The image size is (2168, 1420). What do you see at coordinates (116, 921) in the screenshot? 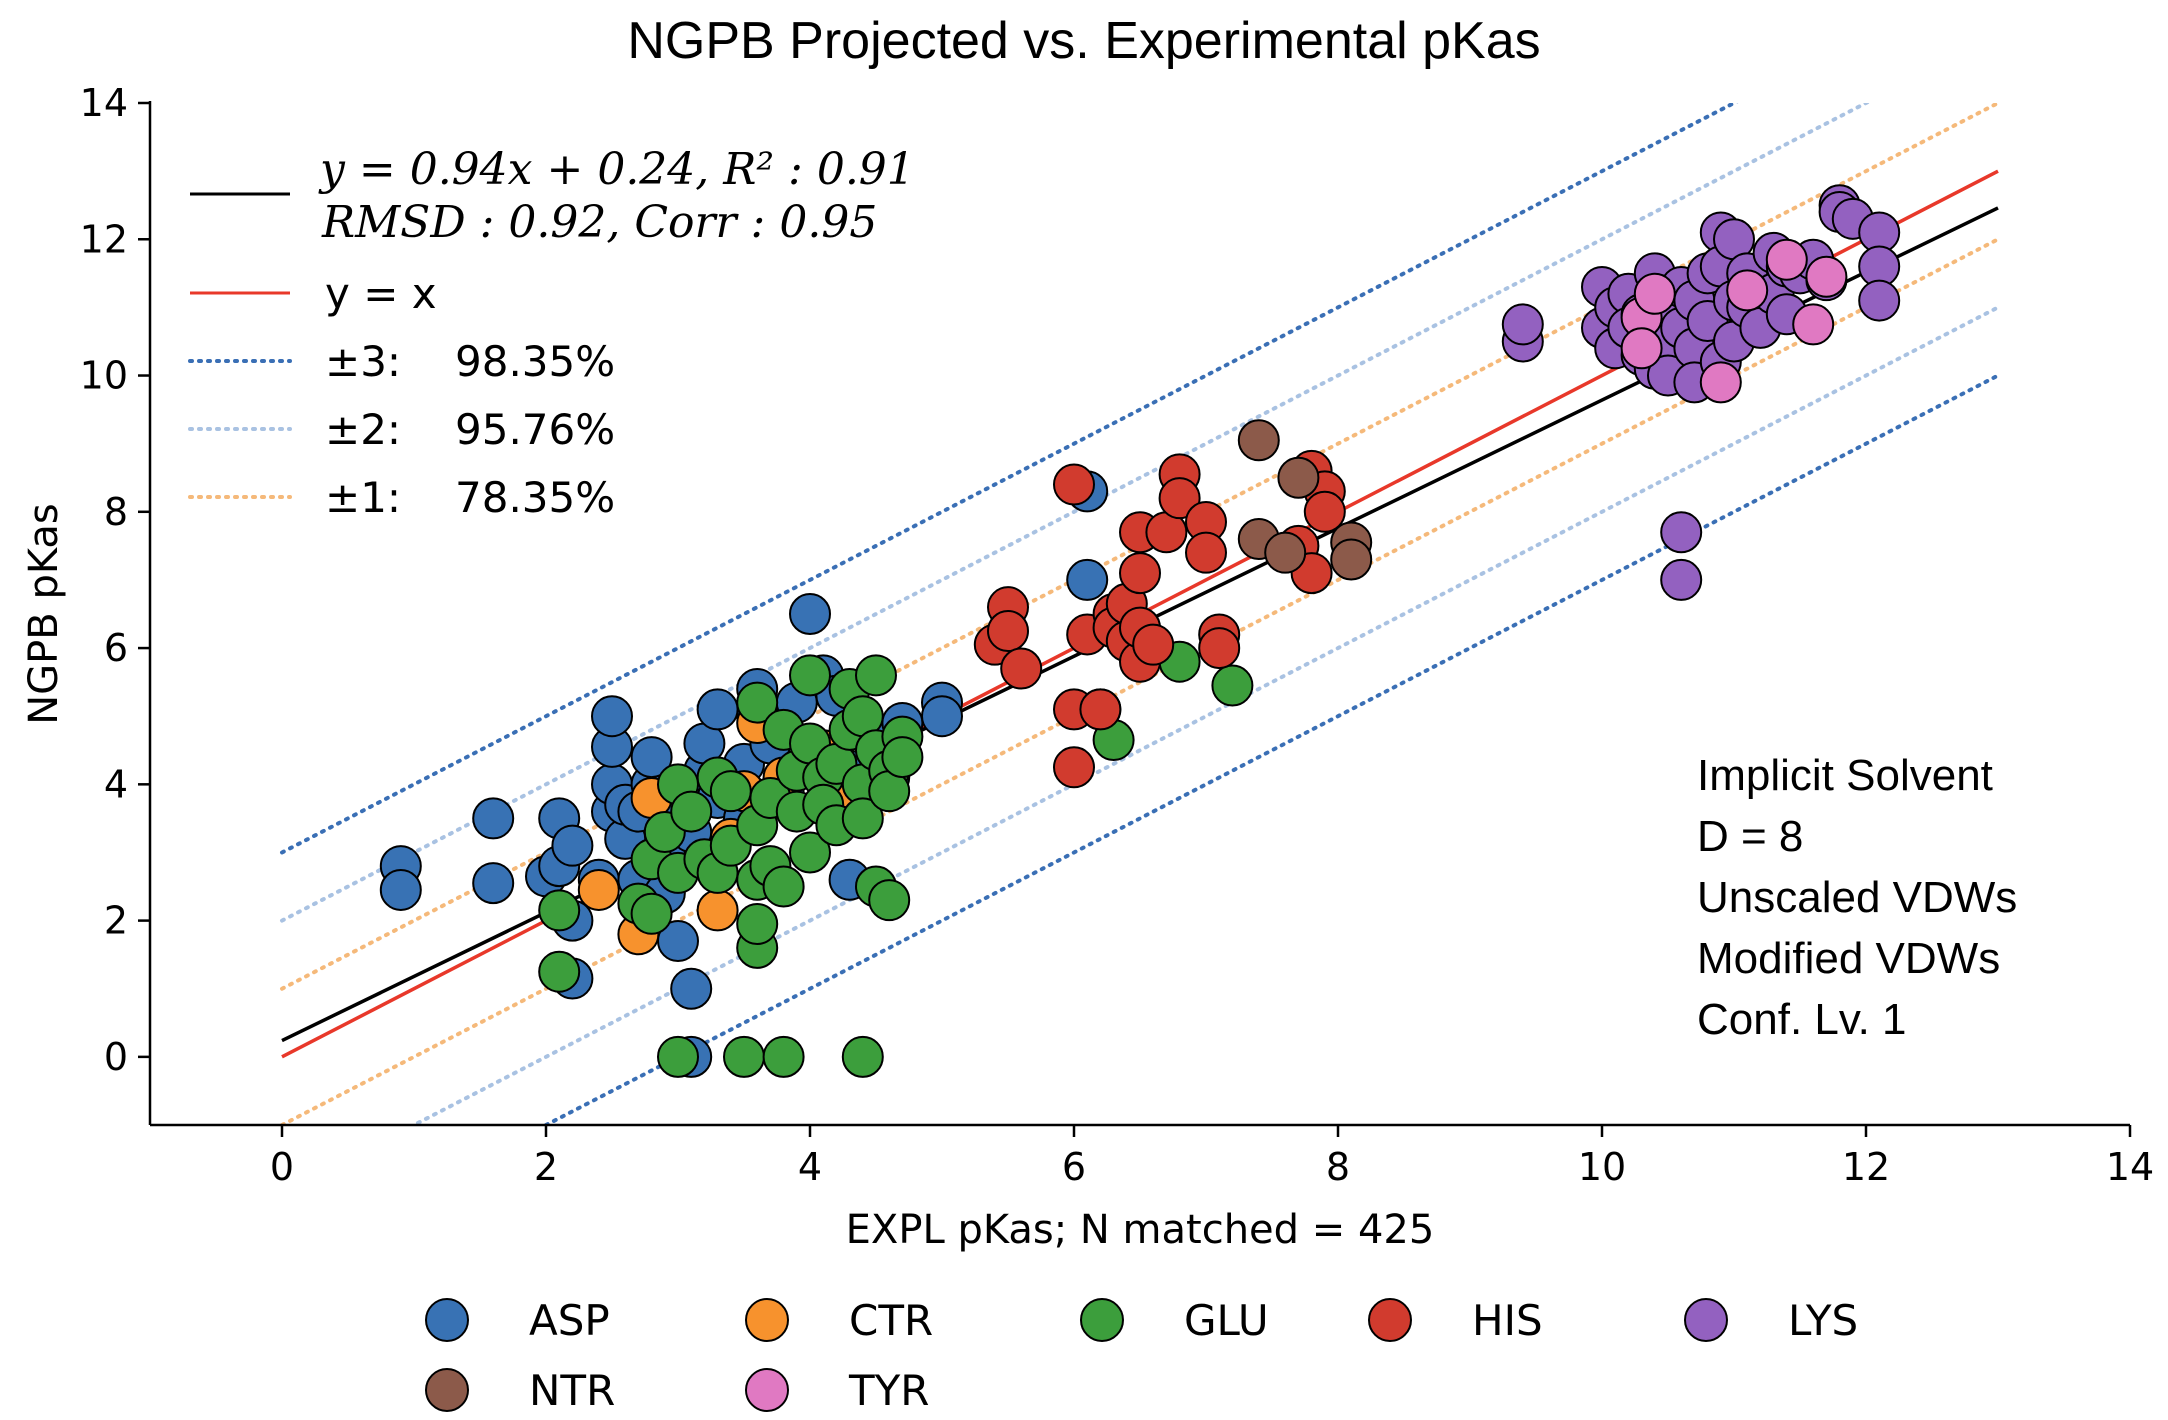
I see `y-tick-label-2: 2` at bounding box center [116, 921].